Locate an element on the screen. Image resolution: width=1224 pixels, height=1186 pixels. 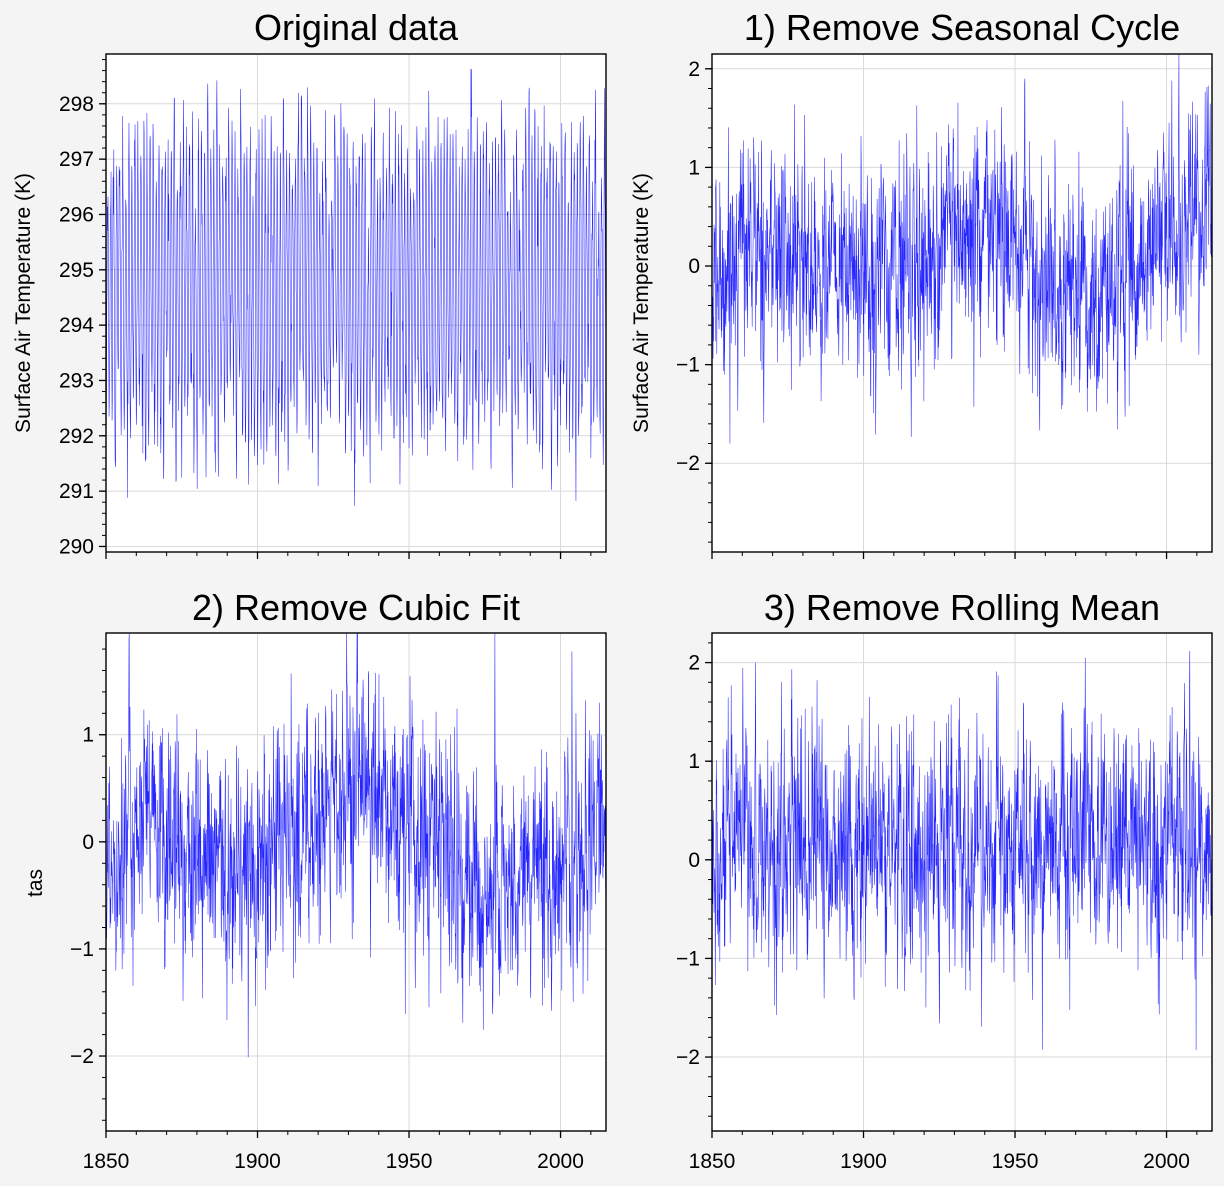
panel-title: 1) Remove Seasonal Cycle is located at coordinates (962, 27).